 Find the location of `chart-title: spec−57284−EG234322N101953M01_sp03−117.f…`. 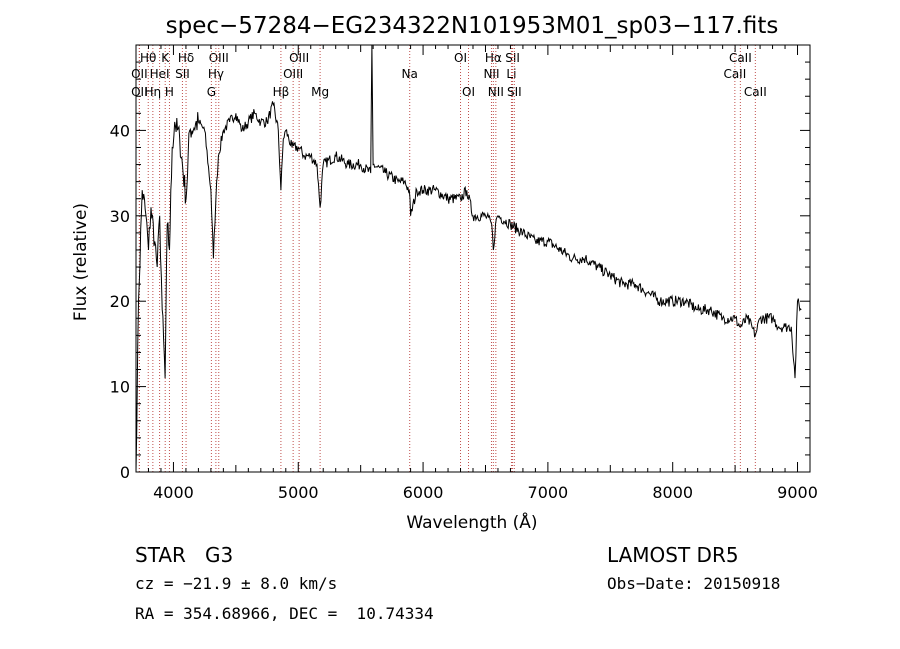

chart-title: spec−57284−EG234322N101953M01_sp03−117.f… is located at coordinates (472, 26).